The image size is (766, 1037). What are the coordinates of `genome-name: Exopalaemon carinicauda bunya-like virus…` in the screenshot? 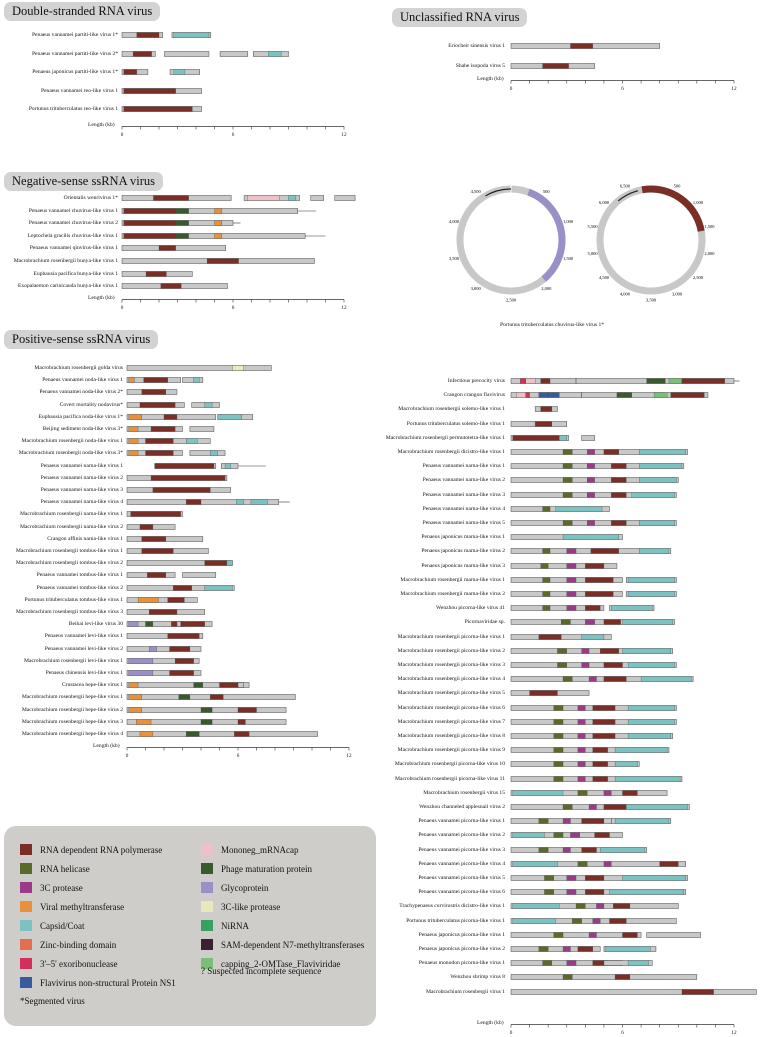 It's located at (67, 286).